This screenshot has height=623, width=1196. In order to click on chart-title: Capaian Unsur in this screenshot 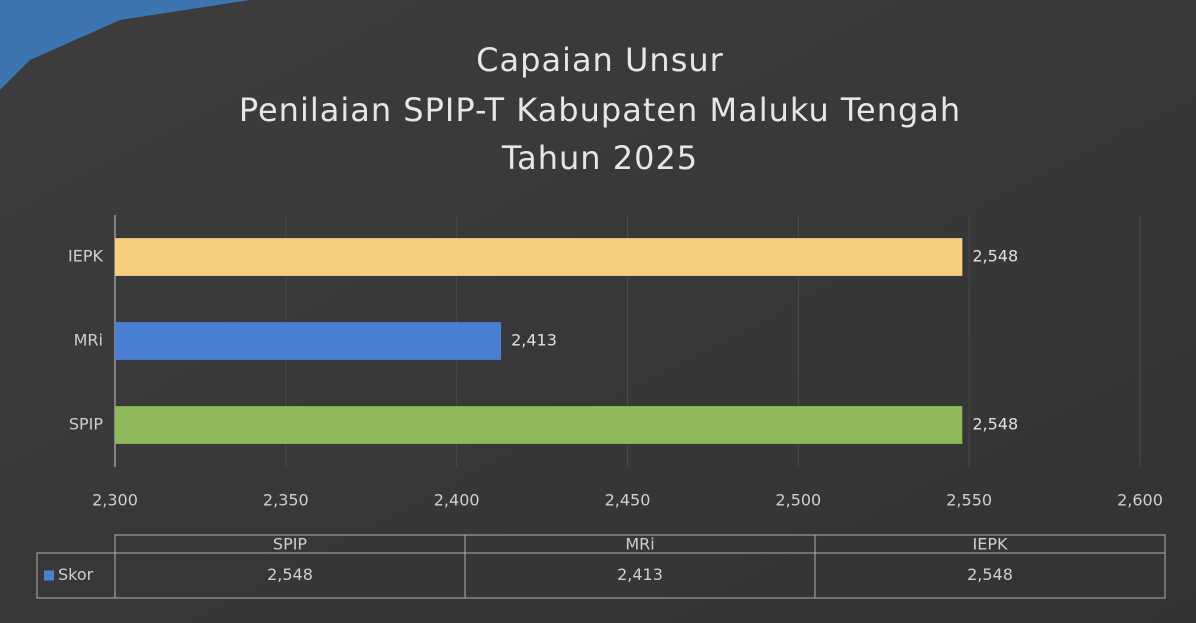, I will do `click(600, 60)`.